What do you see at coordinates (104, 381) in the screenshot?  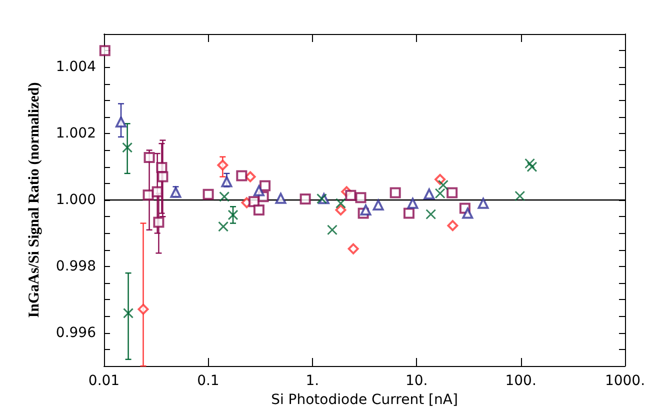 I see `x-tick-label: 0.01` at bounding box center [104, 381].